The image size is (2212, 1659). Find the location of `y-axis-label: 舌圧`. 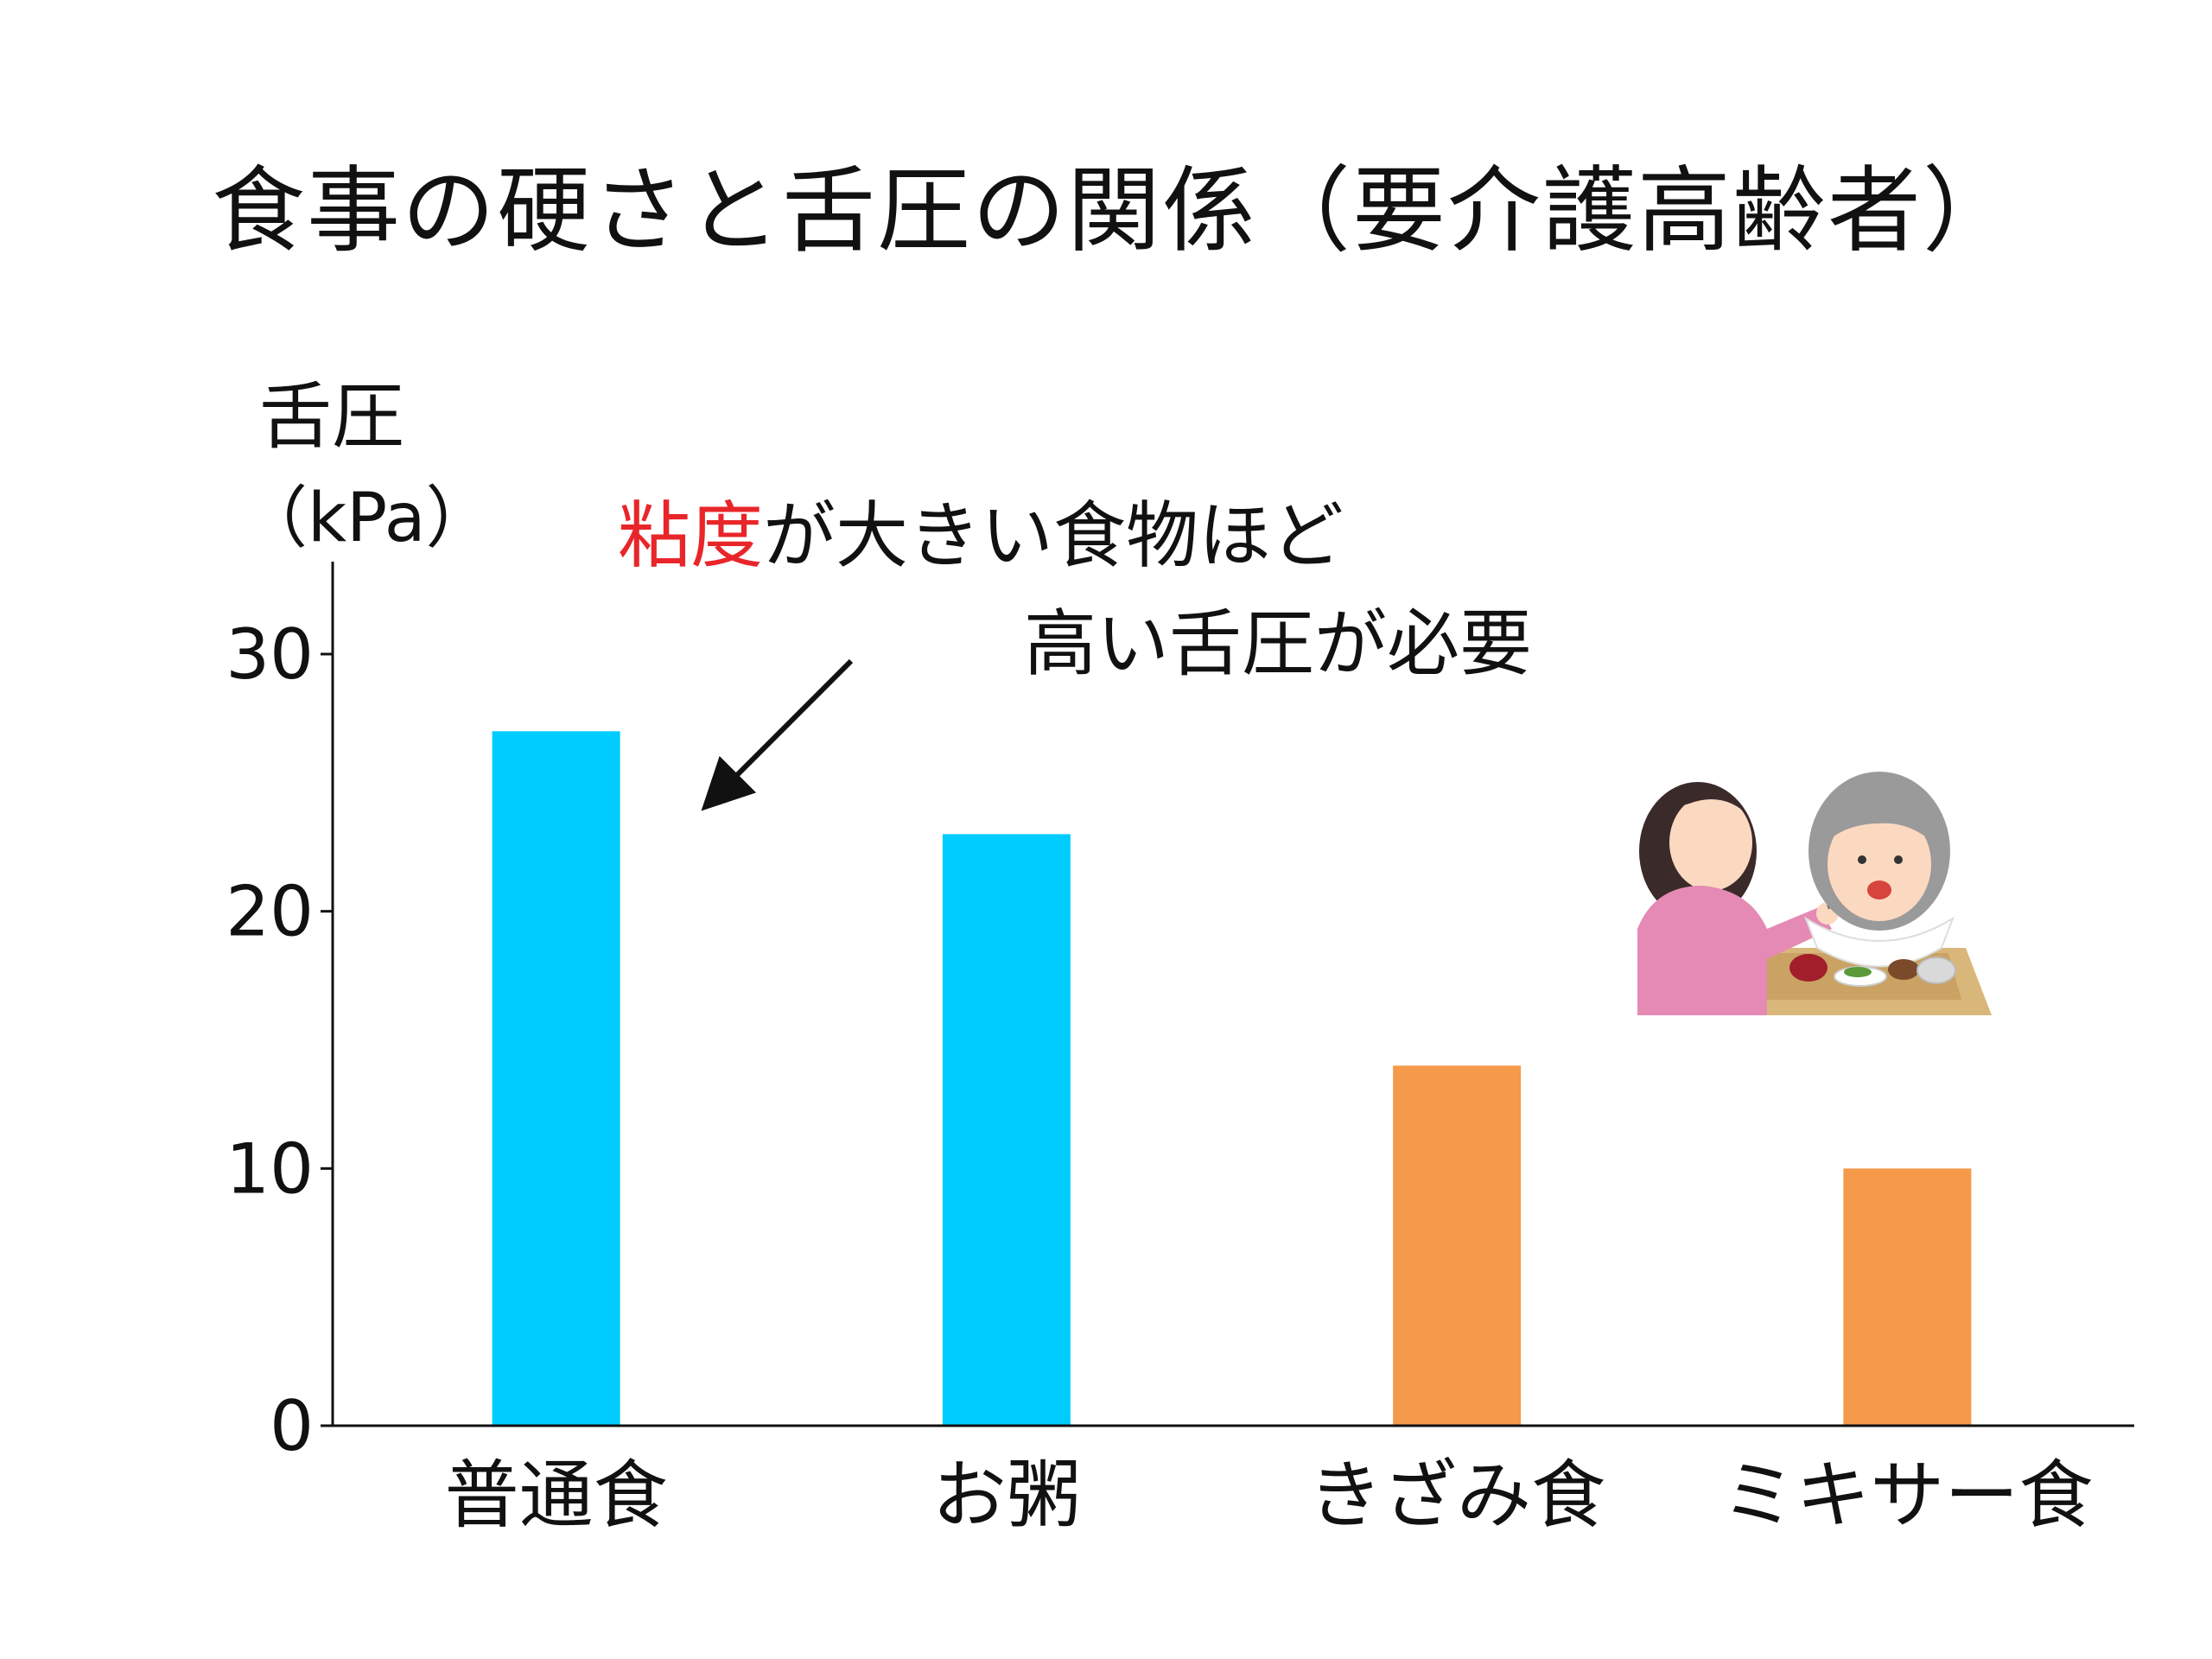

y-axis-label: 舌圧 is located at coordinates (332, 416).